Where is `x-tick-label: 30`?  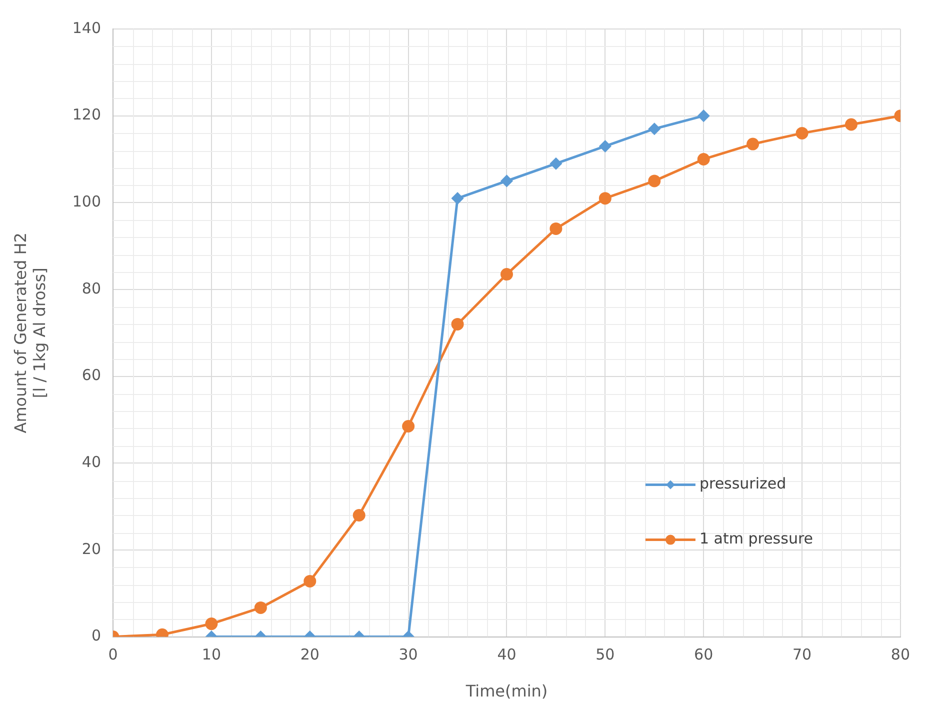
x-tick-label: 30 is located at coordinates (408, 655).